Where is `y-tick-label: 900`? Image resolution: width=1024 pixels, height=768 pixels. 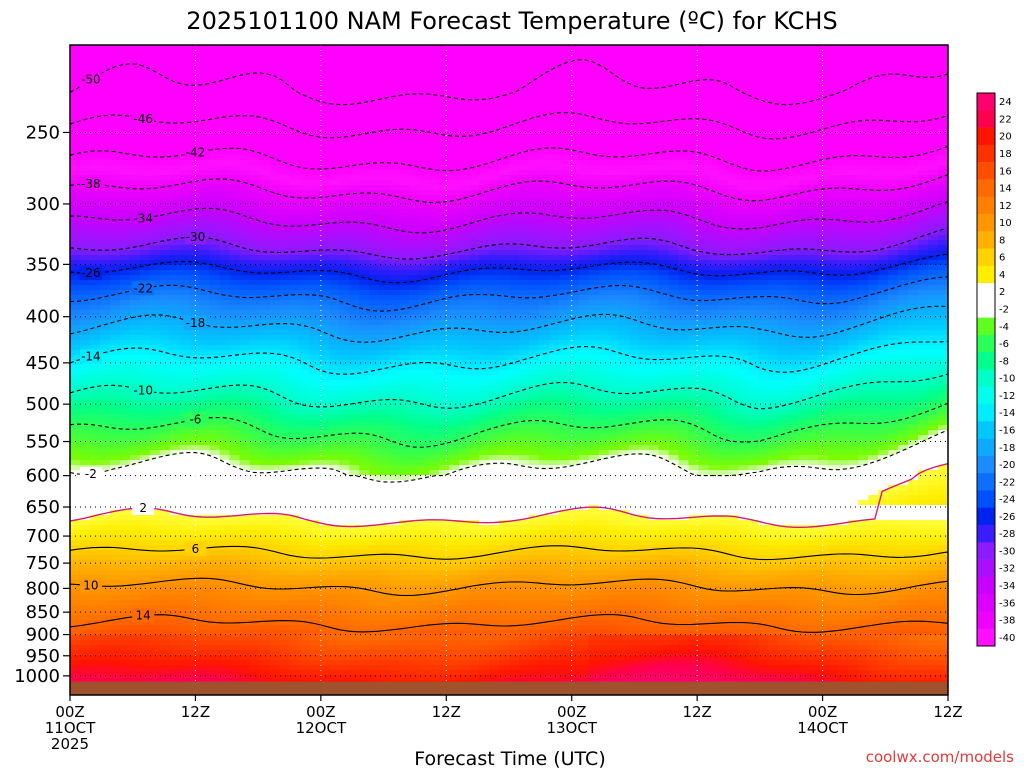 y-tick-label: 900 is located at coordinates (43, 635).